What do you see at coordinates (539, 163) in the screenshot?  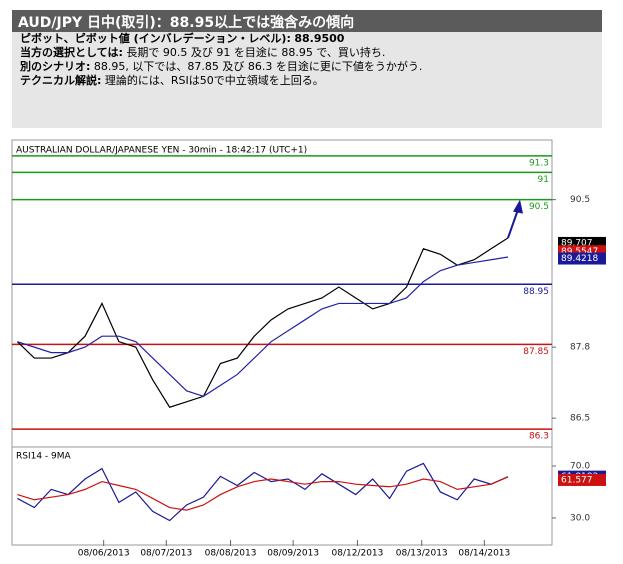 I see `level-label: 91.3` at bounding box center [539, 163].